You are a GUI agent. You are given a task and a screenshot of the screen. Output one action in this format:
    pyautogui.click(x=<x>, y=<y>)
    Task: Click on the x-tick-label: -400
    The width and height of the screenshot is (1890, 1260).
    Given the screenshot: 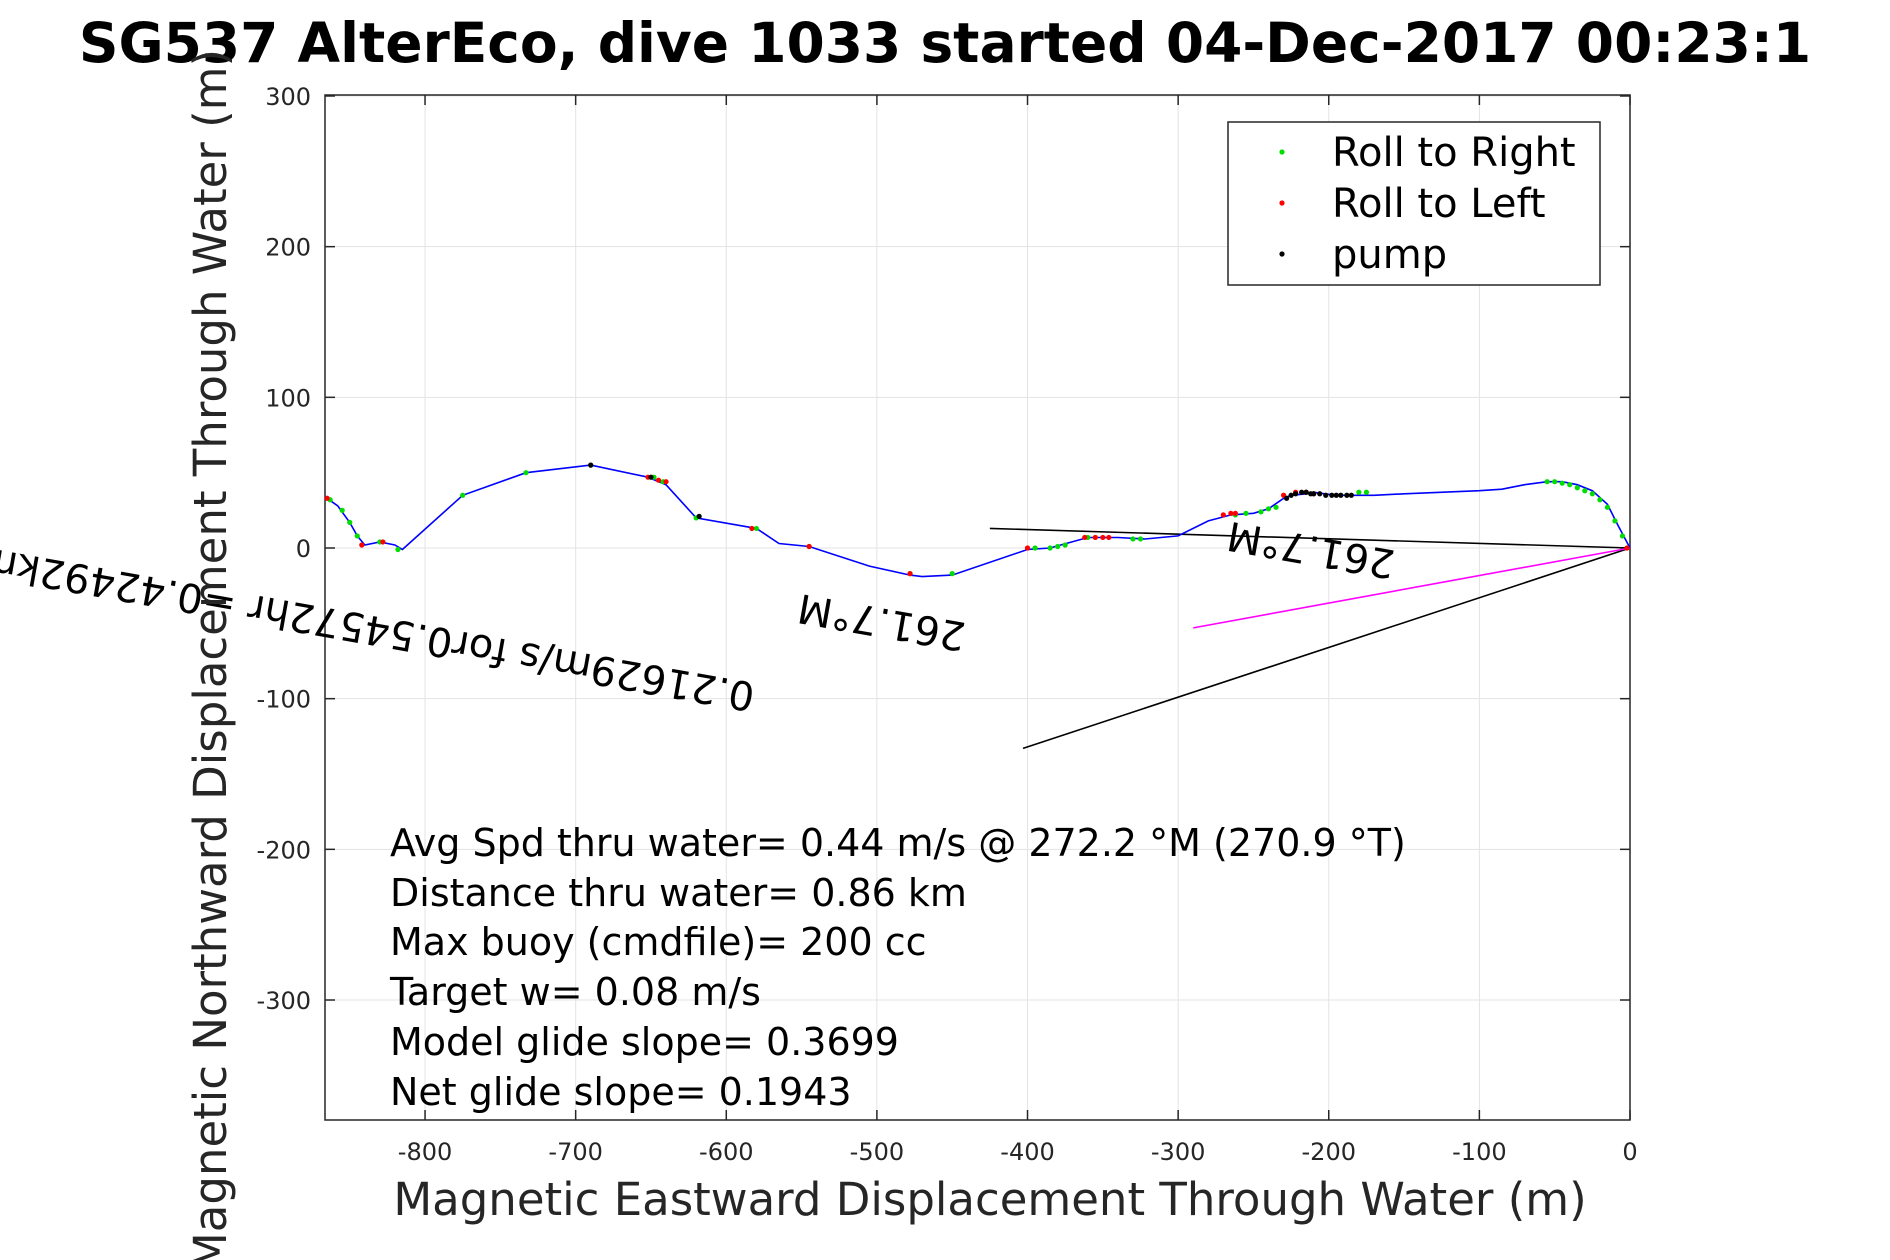 What is the action you would take?
    pyautogui.click(x=1027, y=1152)
    